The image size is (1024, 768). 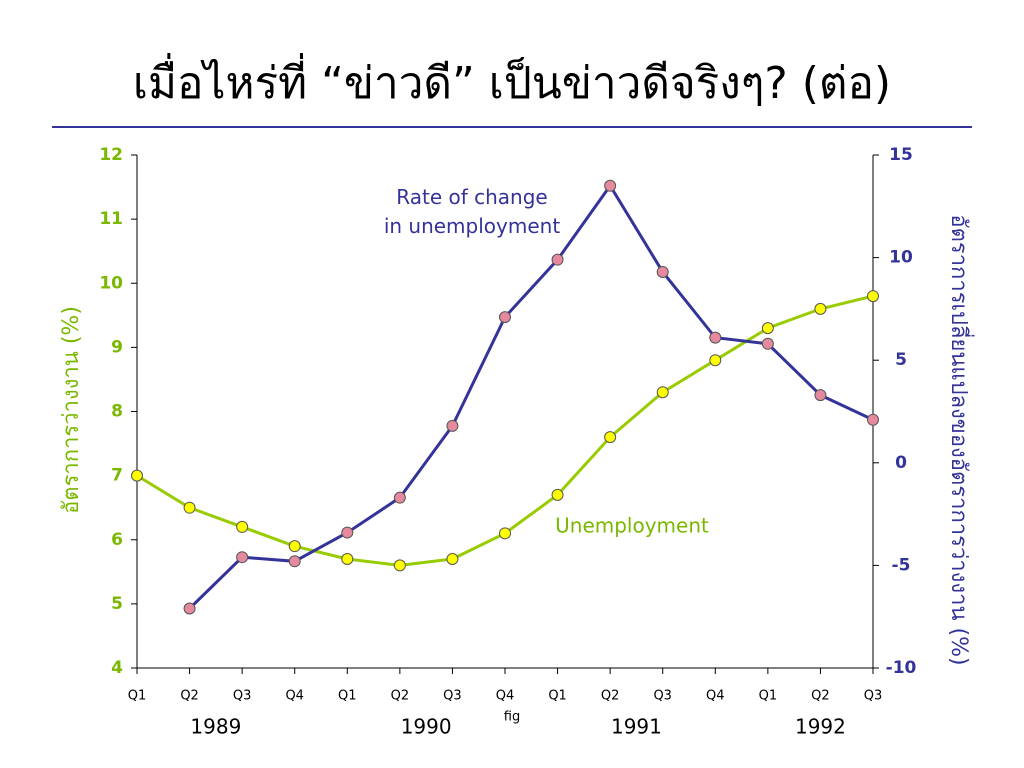 What do you see at coordinates (117, 540) in the screenshot?
I see `y-tick-label: 6` at bounding box center [117, 540].